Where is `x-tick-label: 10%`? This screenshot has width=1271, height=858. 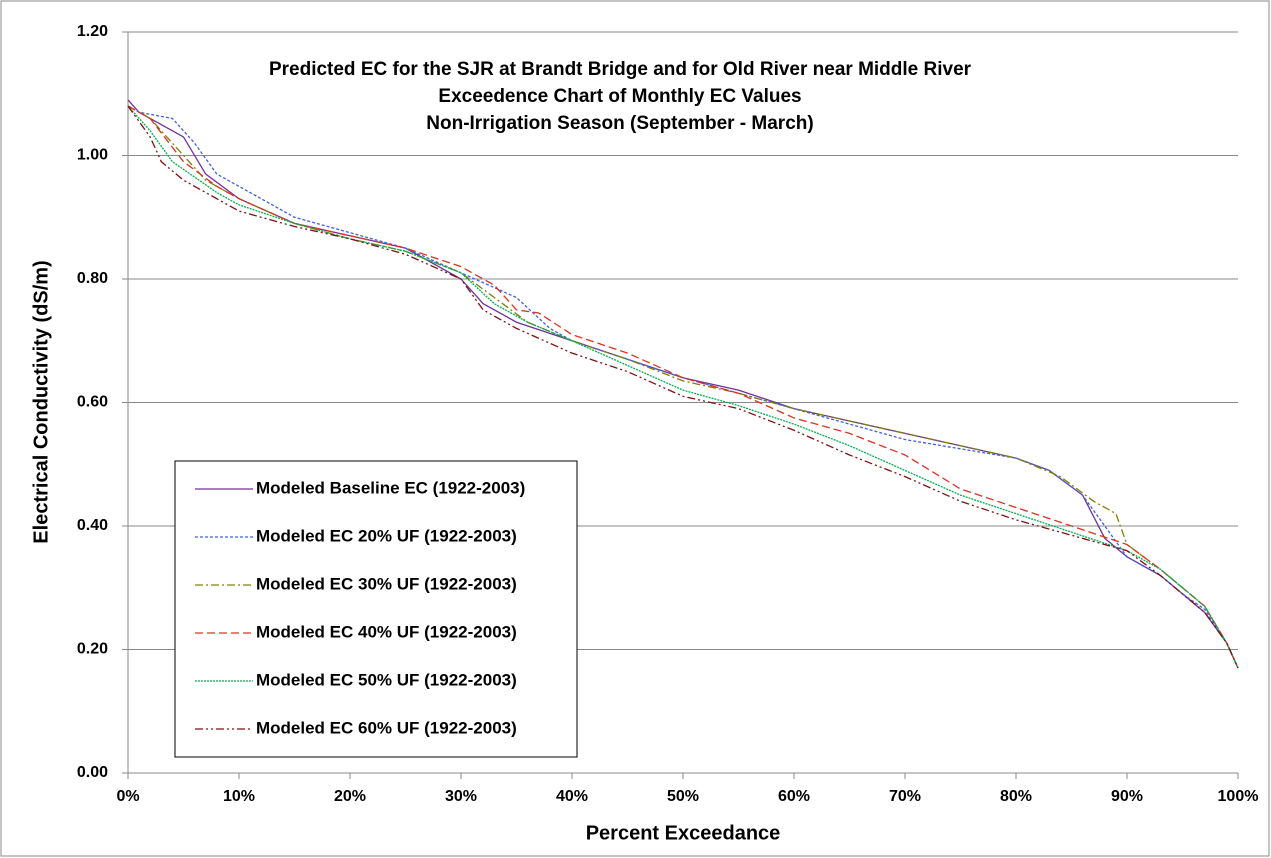 x-tick-label: 10% is located at coordinates (239, 796).